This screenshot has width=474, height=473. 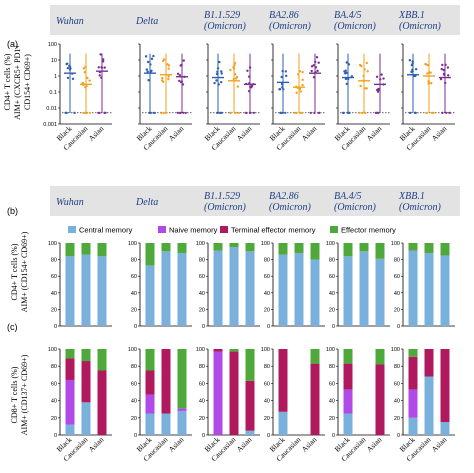 What do you see at coordinates (19, 271) in the screenshot?
I see `y-axis-label-b: CD4+ T cells (%) AIM+ (CD154+ CD69+)` at bounding box center [19, 271].